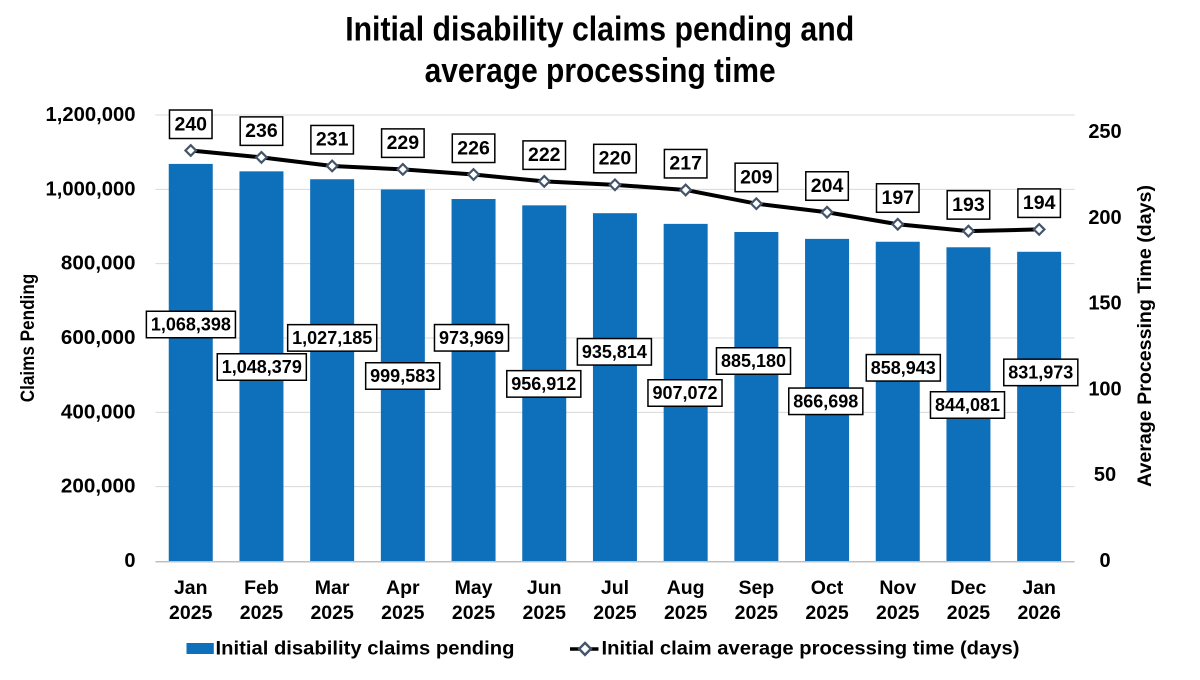  What do you see at coordinates (756, 588) in the screenshot?
I see `svg-text: Sep` at bounding box center [756, 588].